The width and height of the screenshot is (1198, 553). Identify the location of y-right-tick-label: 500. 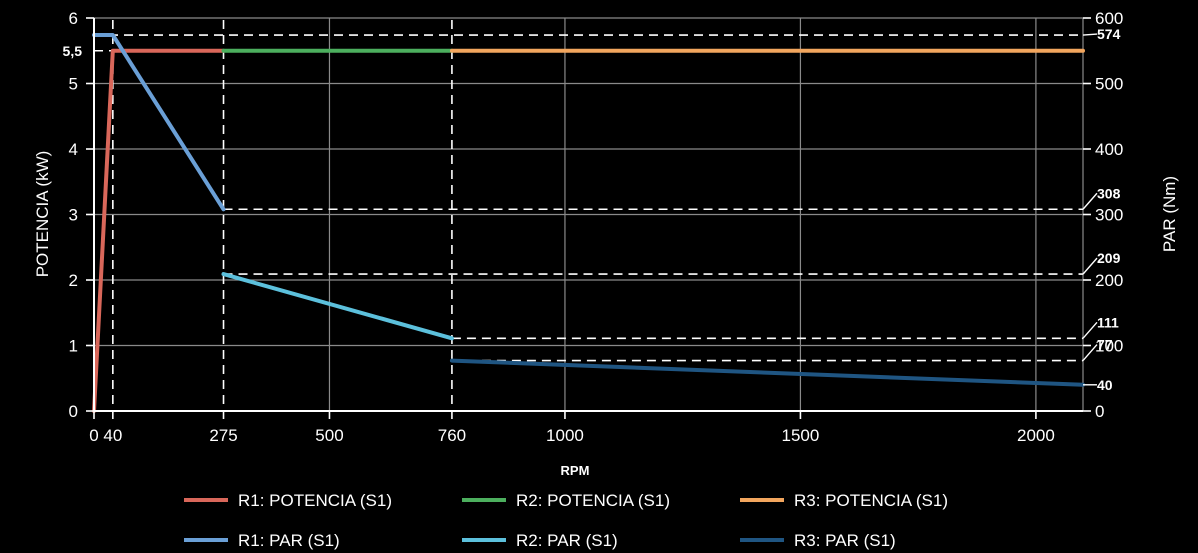
(1109, 84).